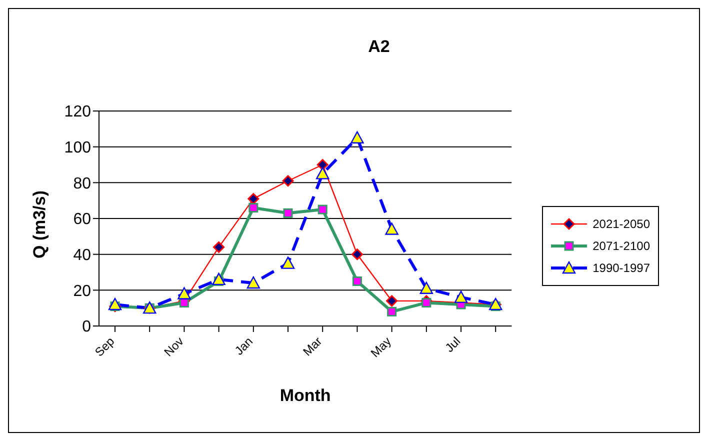 The image size is (708, 441). Describe the element at coordinates (173, 347) in the screenshot. I see `x-tick-label: Nov` at that location.